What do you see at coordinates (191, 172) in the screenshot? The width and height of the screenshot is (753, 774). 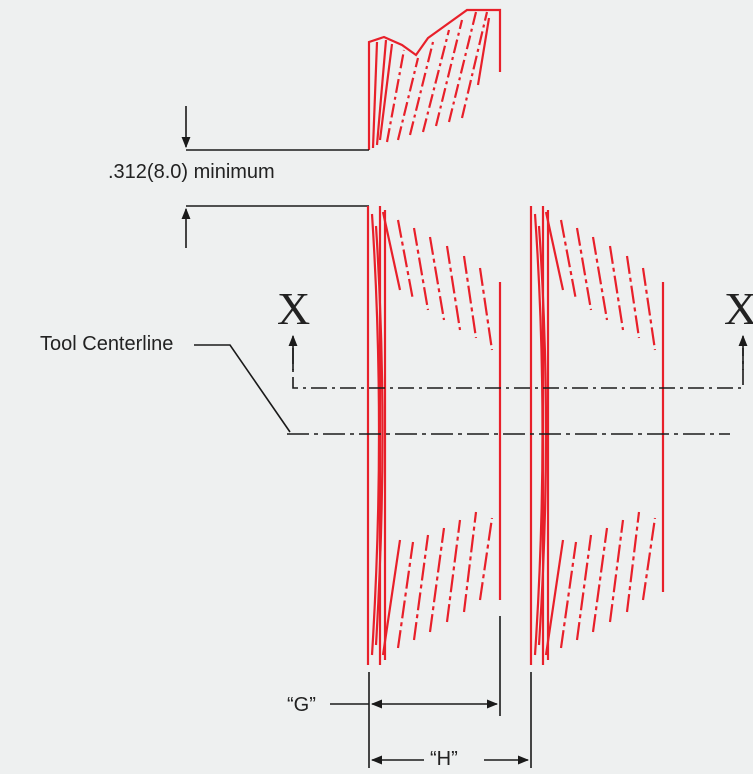 I see `dimension-312-label: .312(8.0) minimum` at bounding box center [191, 172].